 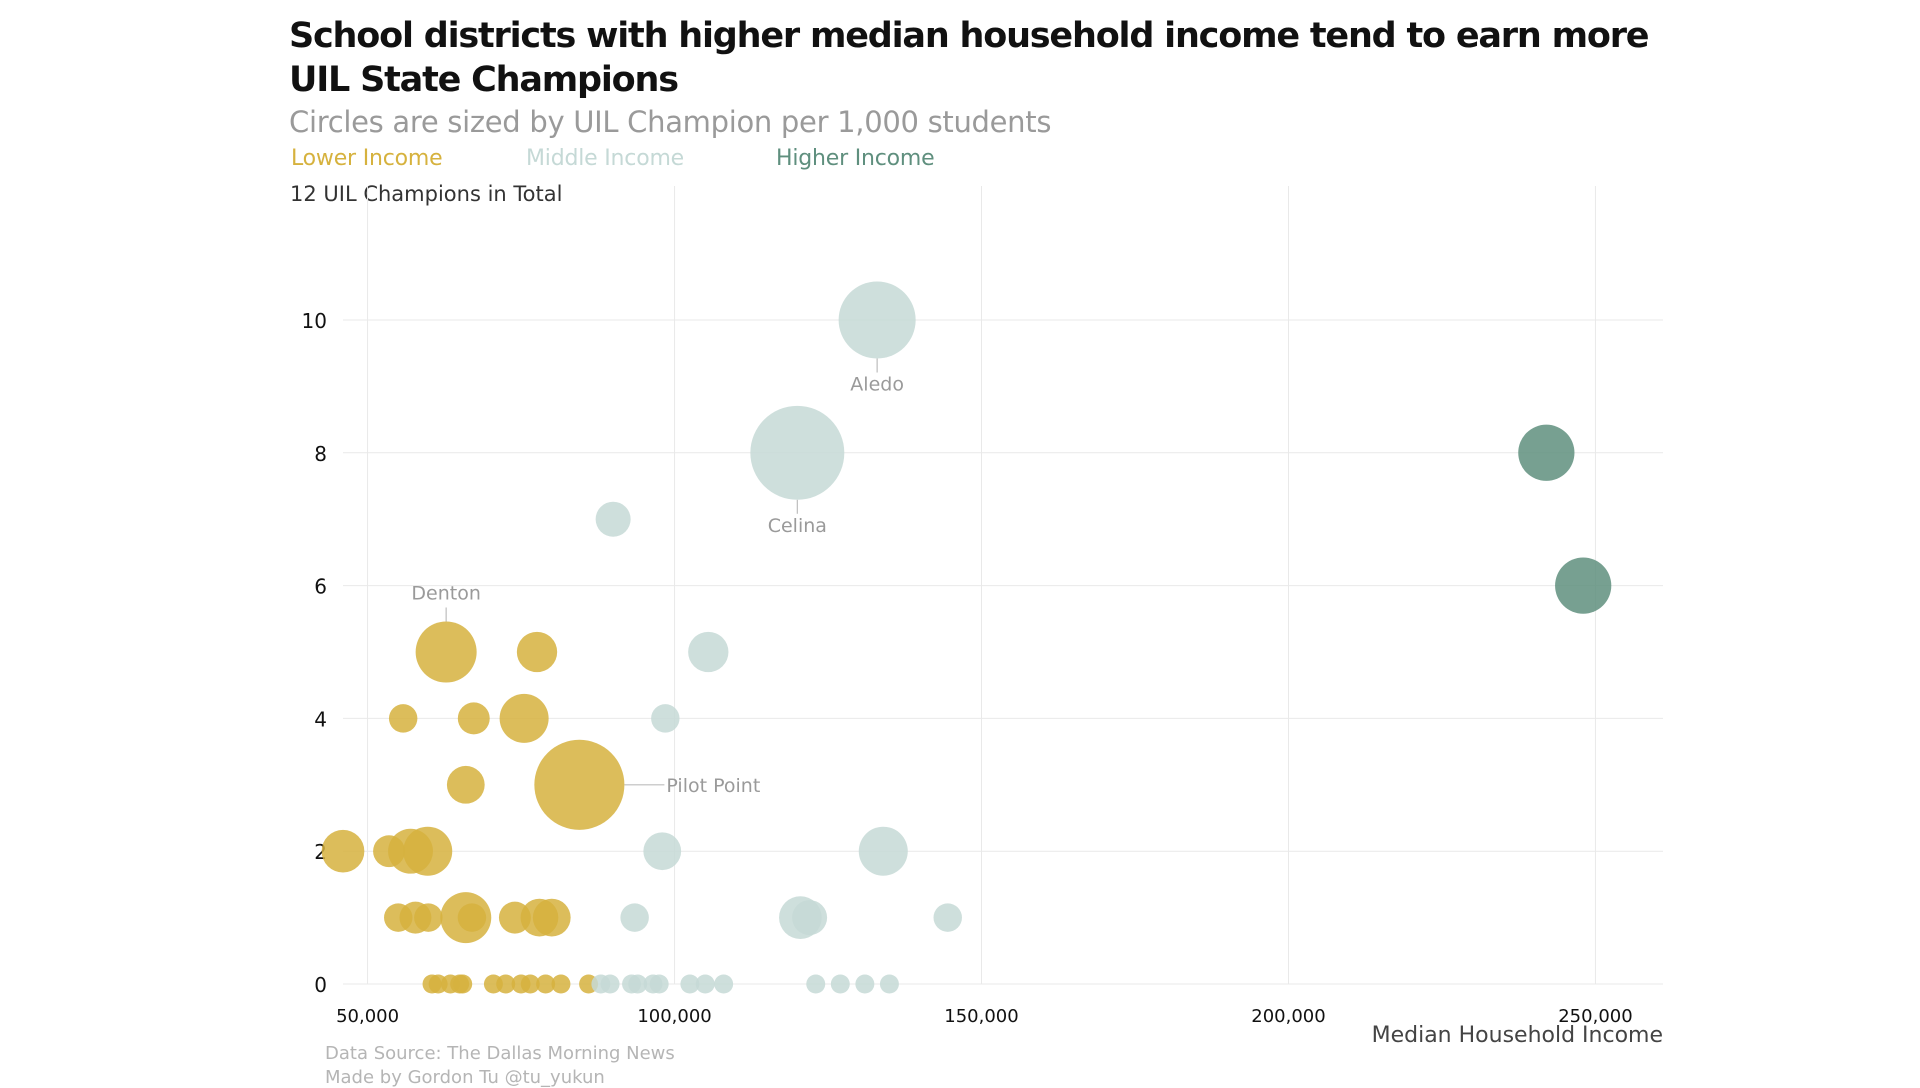 I want to click on annotation-label: Aledo, so click(x=877, y=385).